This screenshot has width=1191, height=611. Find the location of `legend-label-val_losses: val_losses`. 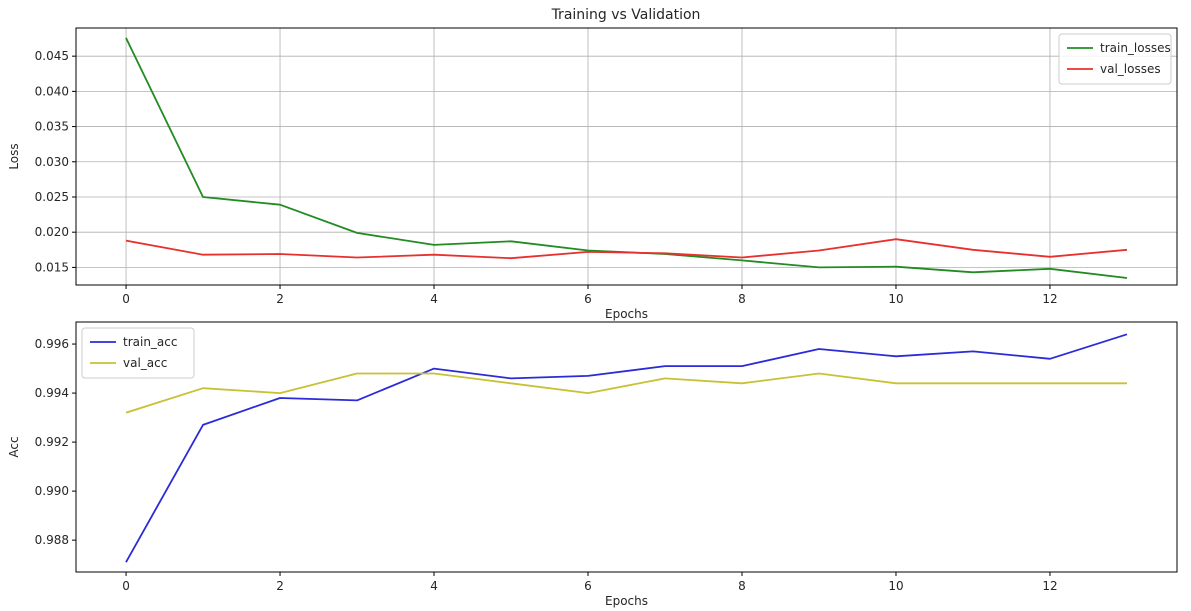

legend-label-val_losses: val_losses is located at coordinates (1130, 69).